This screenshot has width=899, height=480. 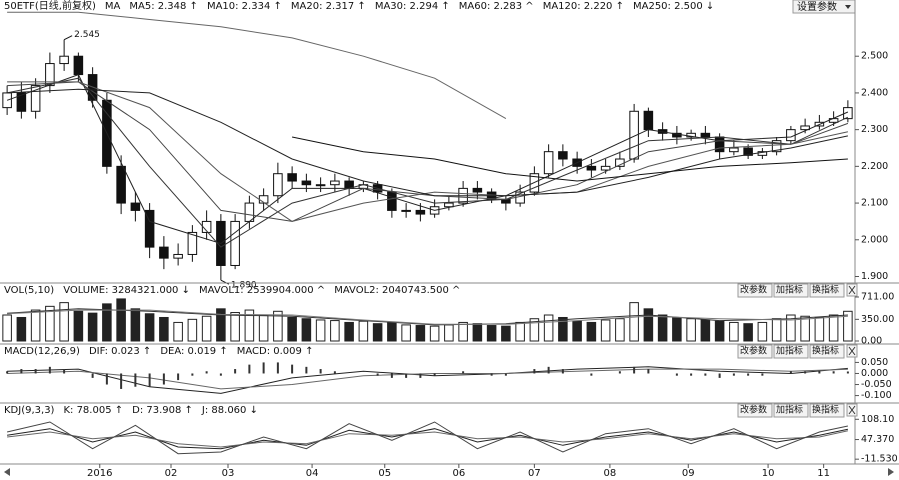 What do you see at coordinates (673, 6) in the screenshot?
I see `legend-entry: MA250: 2.500 ↓` at bounding box center [673, 6].